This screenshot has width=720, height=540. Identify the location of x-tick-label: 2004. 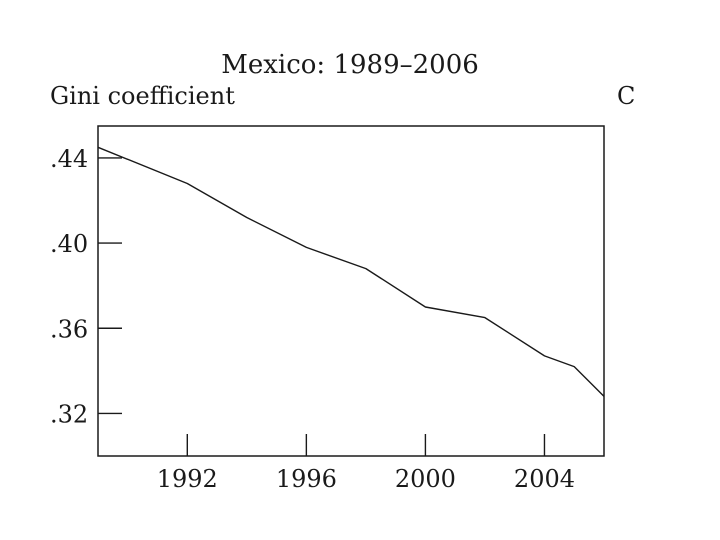
(544, 479).